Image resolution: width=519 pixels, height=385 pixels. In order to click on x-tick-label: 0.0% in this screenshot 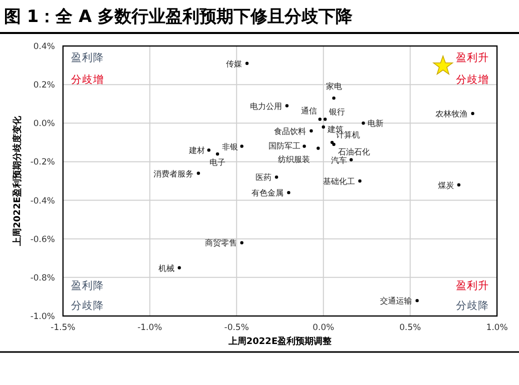, I will do `click(323, 328)`.